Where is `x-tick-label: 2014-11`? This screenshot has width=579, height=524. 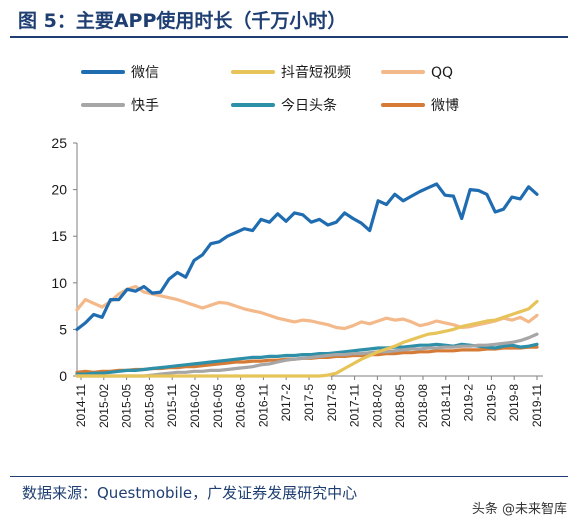 x-tick-label: 2014-11 is located at coordinates (81, 405).